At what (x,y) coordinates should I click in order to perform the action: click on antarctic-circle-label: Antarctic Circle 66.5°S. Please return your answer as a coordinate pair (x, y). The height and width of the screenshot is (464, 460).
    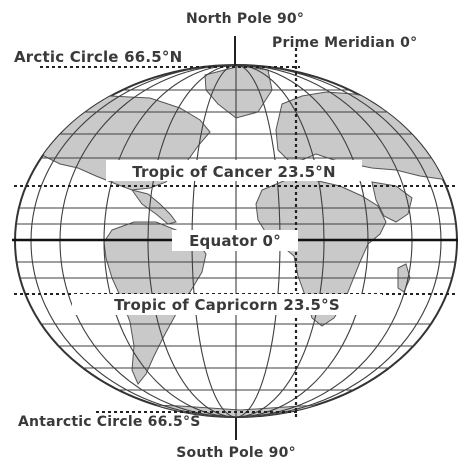
    Looking at the image, I should click on (109, 422).